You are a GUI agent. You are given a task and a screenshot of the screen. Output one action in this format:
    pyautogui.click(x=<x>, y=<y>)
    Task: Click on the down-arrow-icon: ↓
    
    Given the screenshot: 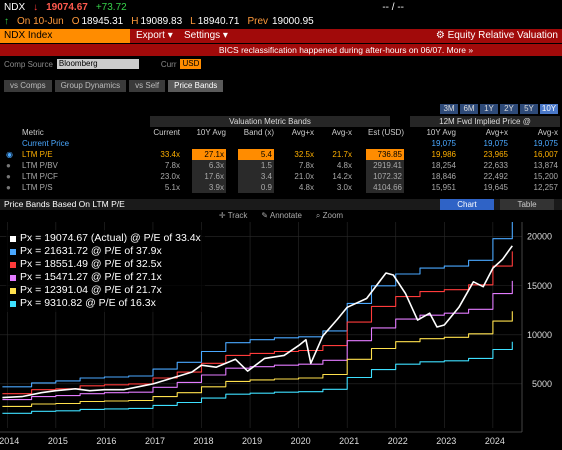 What is the action you would take?
    pyautogui.click(x=36, y=7)
    